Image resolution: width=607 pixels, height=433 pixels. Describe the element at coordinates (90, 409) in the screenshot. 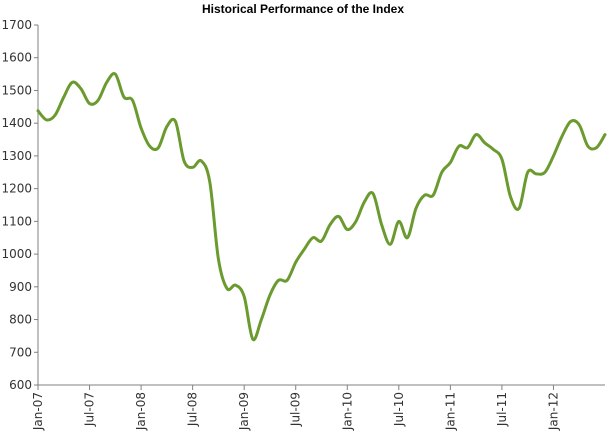

I see `x-tick-label: Jul-07` at that location.